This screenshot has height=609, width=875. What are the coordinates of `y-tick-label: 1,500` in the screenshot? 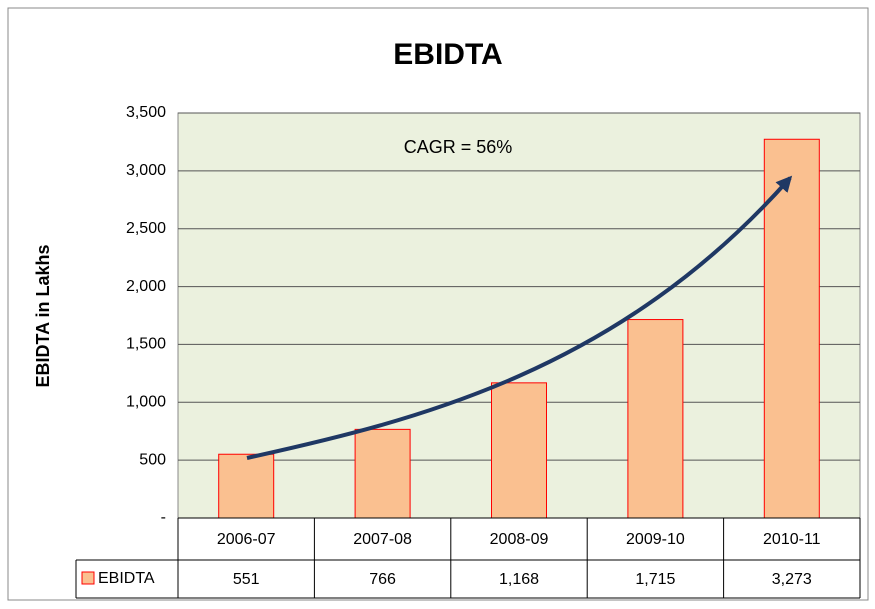 It's located at (146, 344).